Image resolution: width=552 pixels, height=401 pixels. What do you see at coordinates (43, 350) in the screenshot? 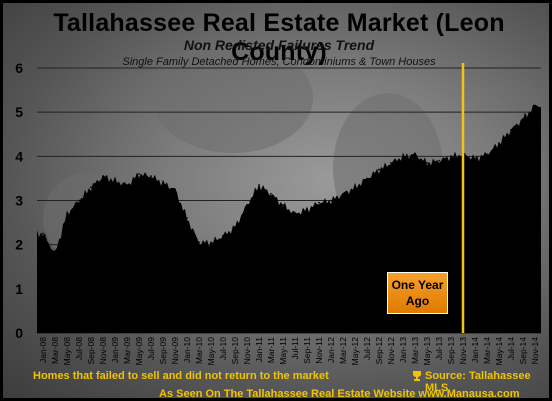
I see `x-tick-label: Jan-08` at bounding box center [43, 350].